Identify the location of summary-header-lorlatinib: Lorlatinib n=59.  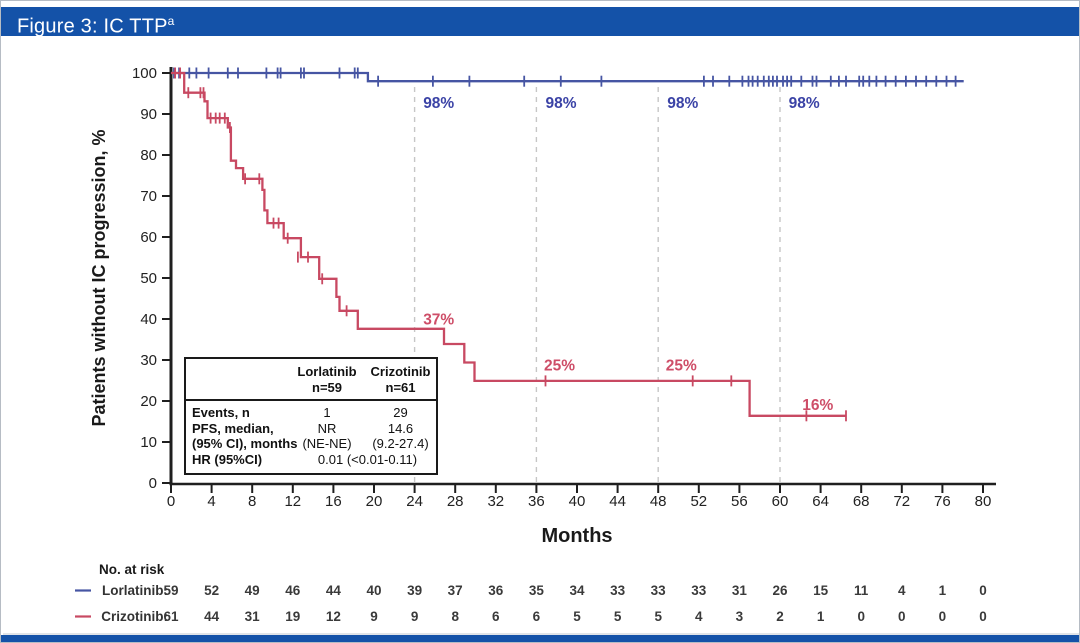
(327, 379).